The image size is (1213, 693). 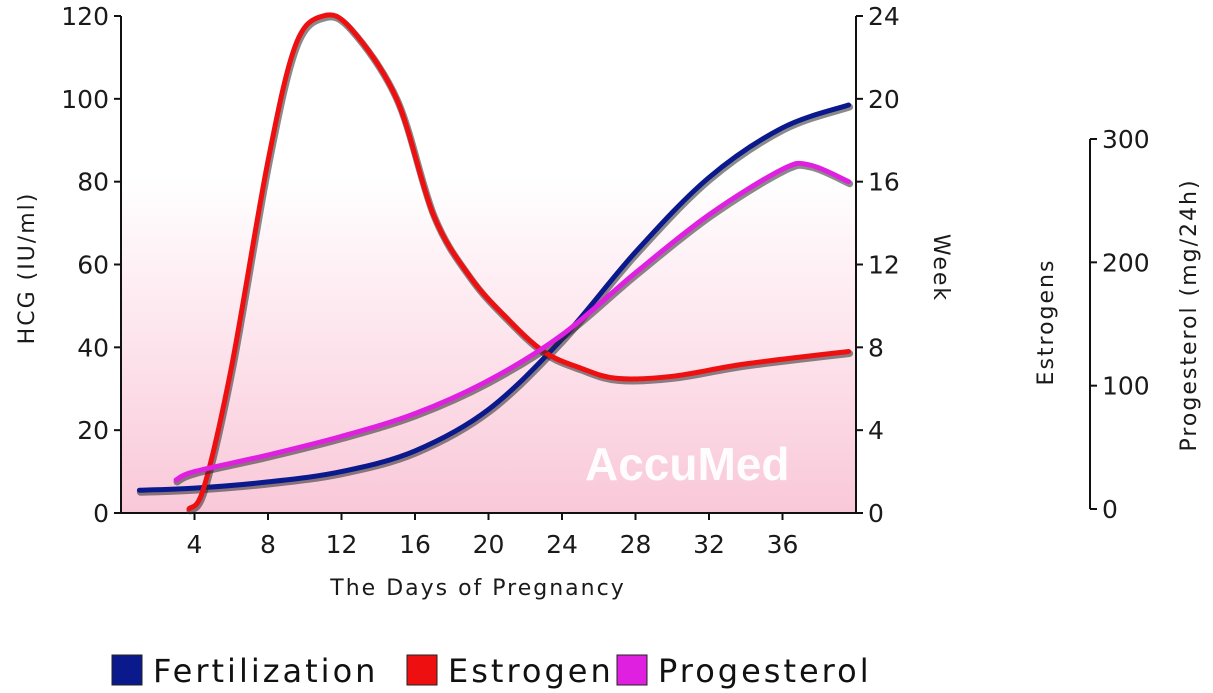 I want to click on x-axis-tick-label: 20, so click(x=489, y=544).